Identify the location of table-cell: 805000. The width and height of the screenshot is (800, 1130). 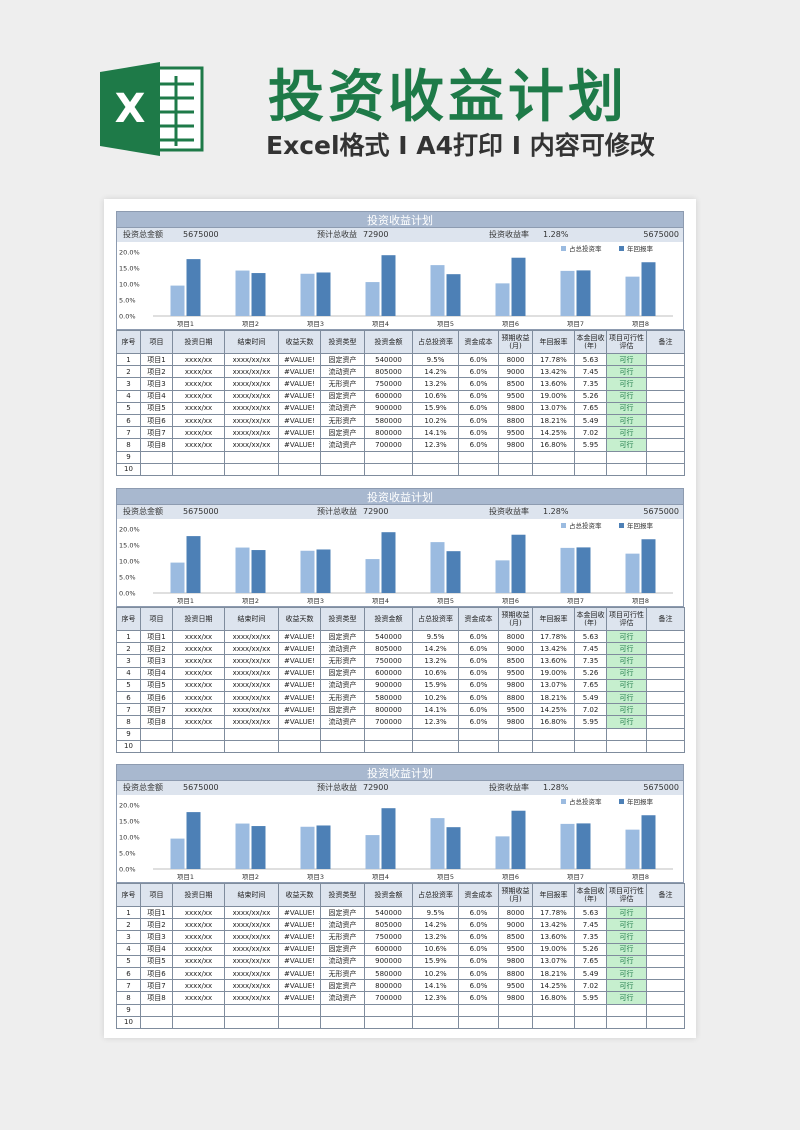
(388, 649).